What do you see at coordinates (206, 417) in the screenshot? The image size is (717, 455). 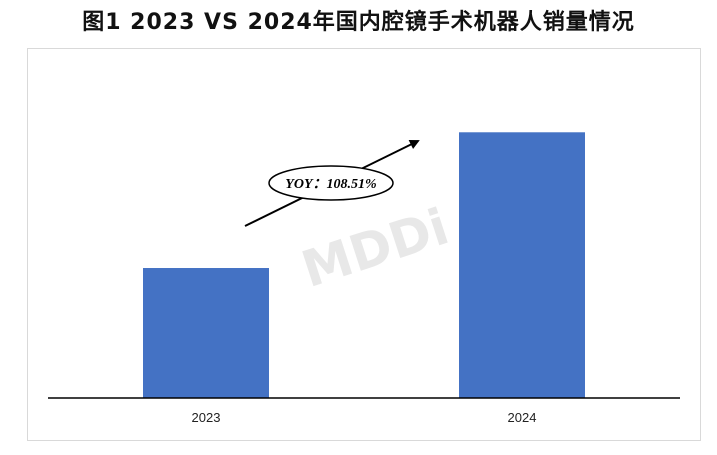 I see `x-tick-label-2023: 2023` at bounding box center [206, 417].